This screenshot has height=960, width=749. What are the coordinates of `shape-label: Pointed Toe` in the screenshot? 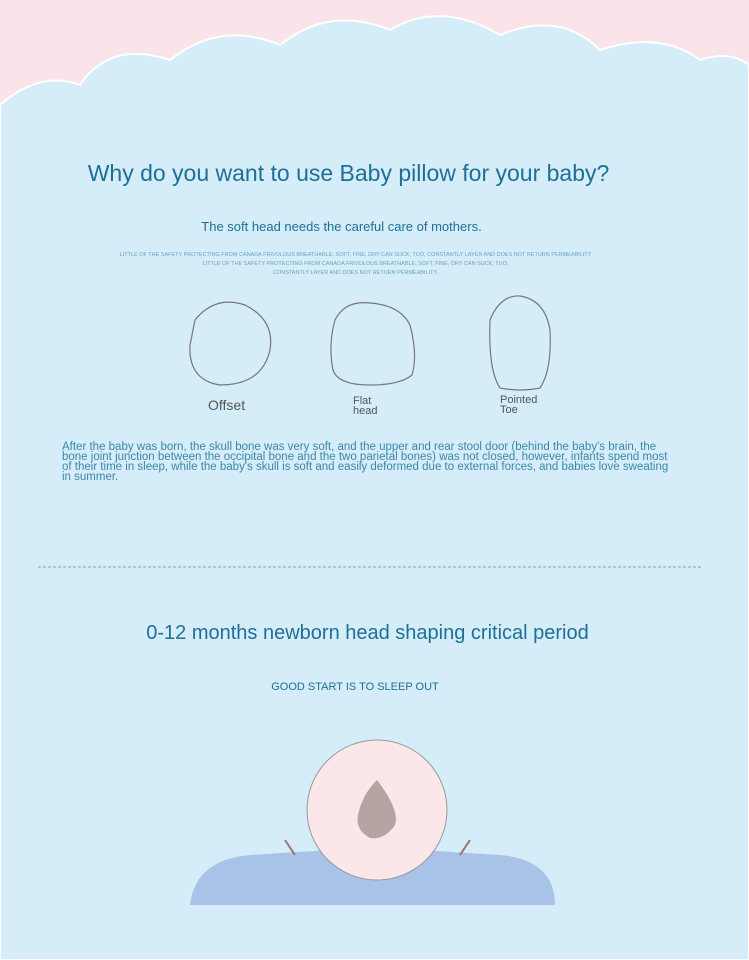 It's located at (519, 405).